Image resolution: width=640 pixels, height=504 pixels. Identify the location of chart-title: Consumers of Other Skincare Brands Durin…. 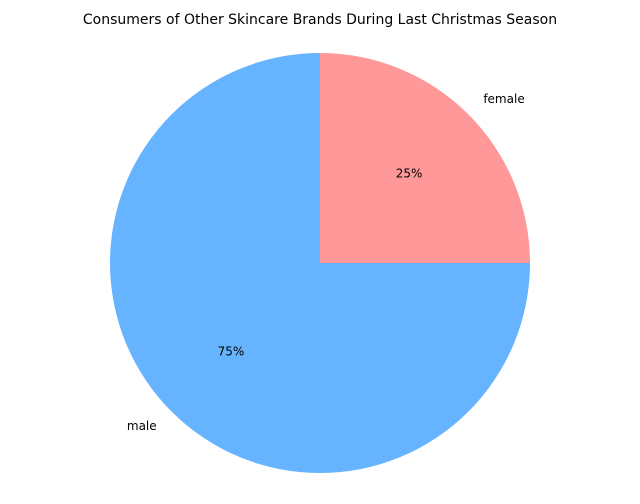
(320, 20).